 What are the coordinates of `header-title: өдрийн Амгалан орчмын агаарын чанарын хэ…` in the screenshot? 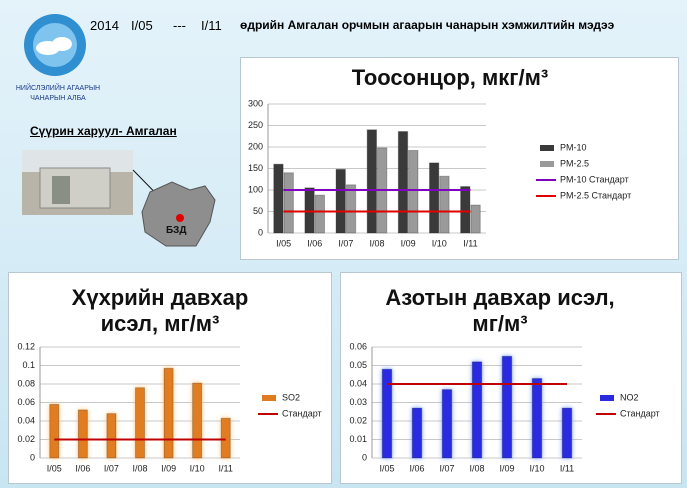 It's located at (427, 25).